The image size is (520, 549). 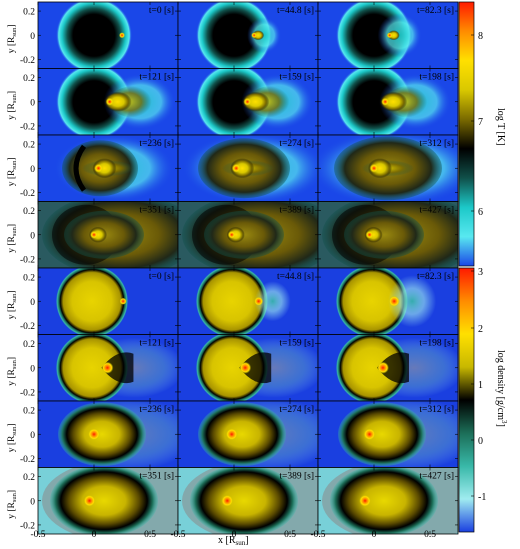 I want to click on colorbar-tick-label: 3, so click(x=480, y=272).